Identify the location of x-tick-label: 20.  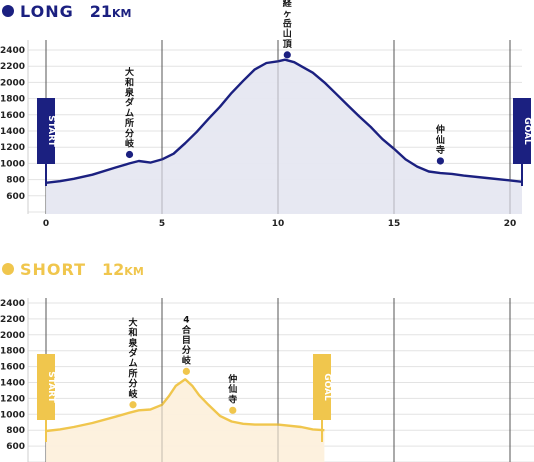
(510, 224).